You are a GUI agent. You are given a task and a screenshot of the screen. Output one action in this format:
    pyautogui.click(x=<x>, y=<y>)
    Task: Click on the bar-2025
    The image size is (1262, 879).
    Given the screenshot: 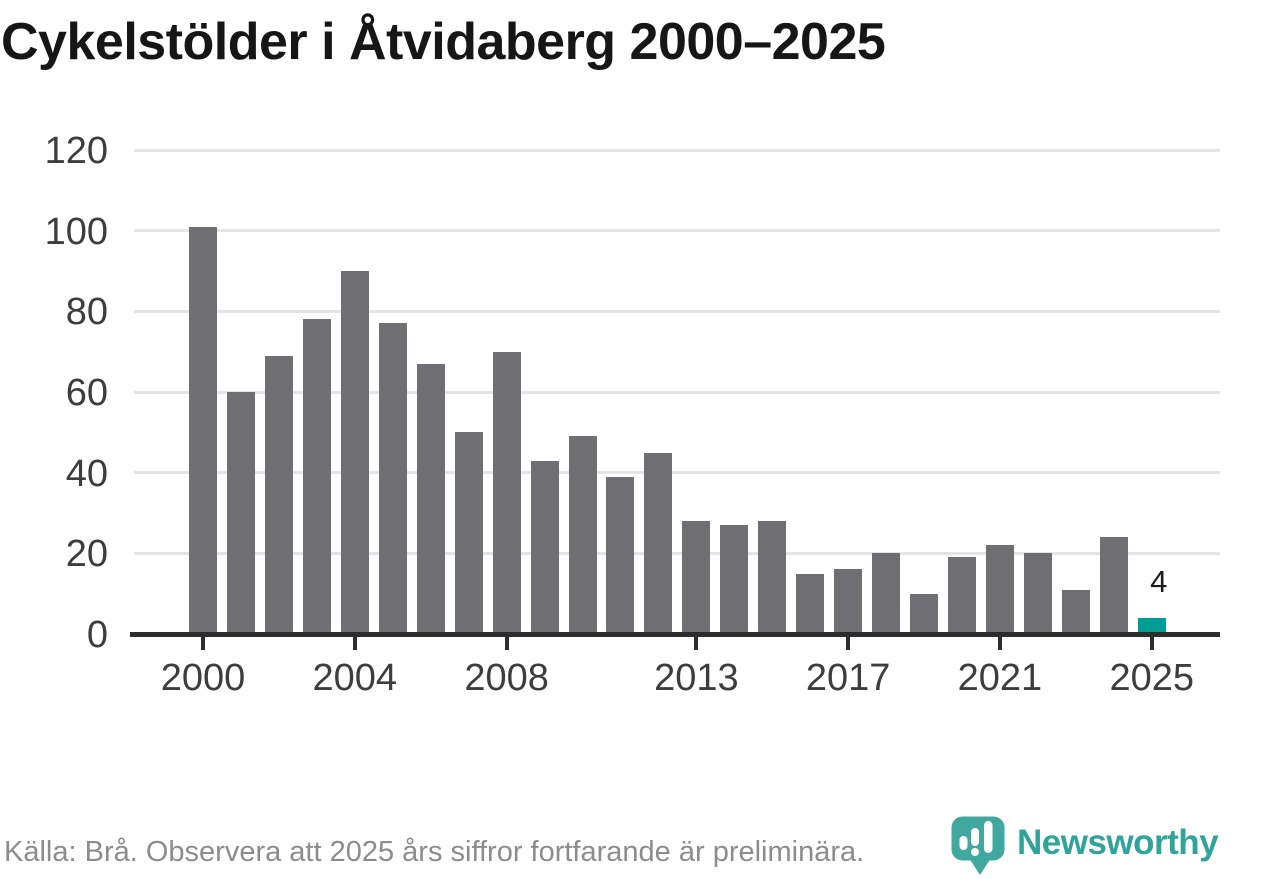 What is the action you would take?
    pyautogui.click(x=1151, y=625)
    